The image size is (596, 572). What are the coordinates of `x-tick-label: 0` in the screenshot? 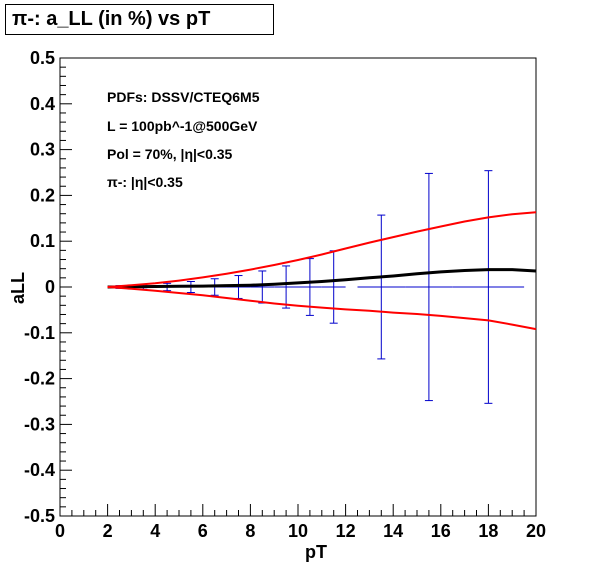 It's located at (60, 531).